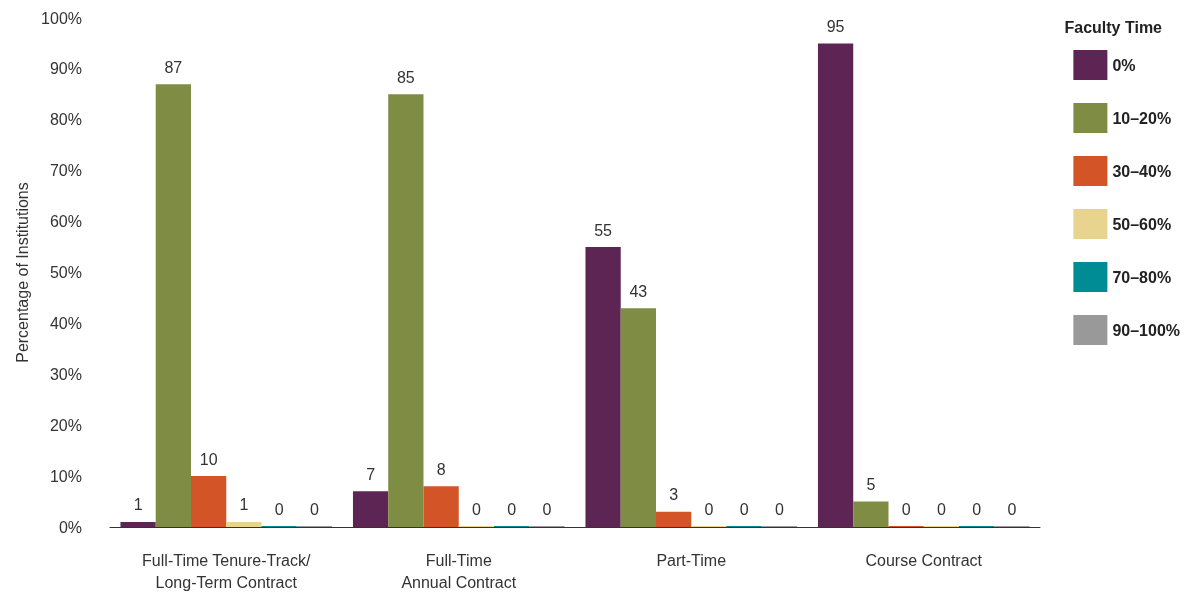 The image size is (1195, 594). What do you see at coordinates (65, 171) in the screenshot?
I see `y-tick-label: 70%` at bounding box center [65, 171].